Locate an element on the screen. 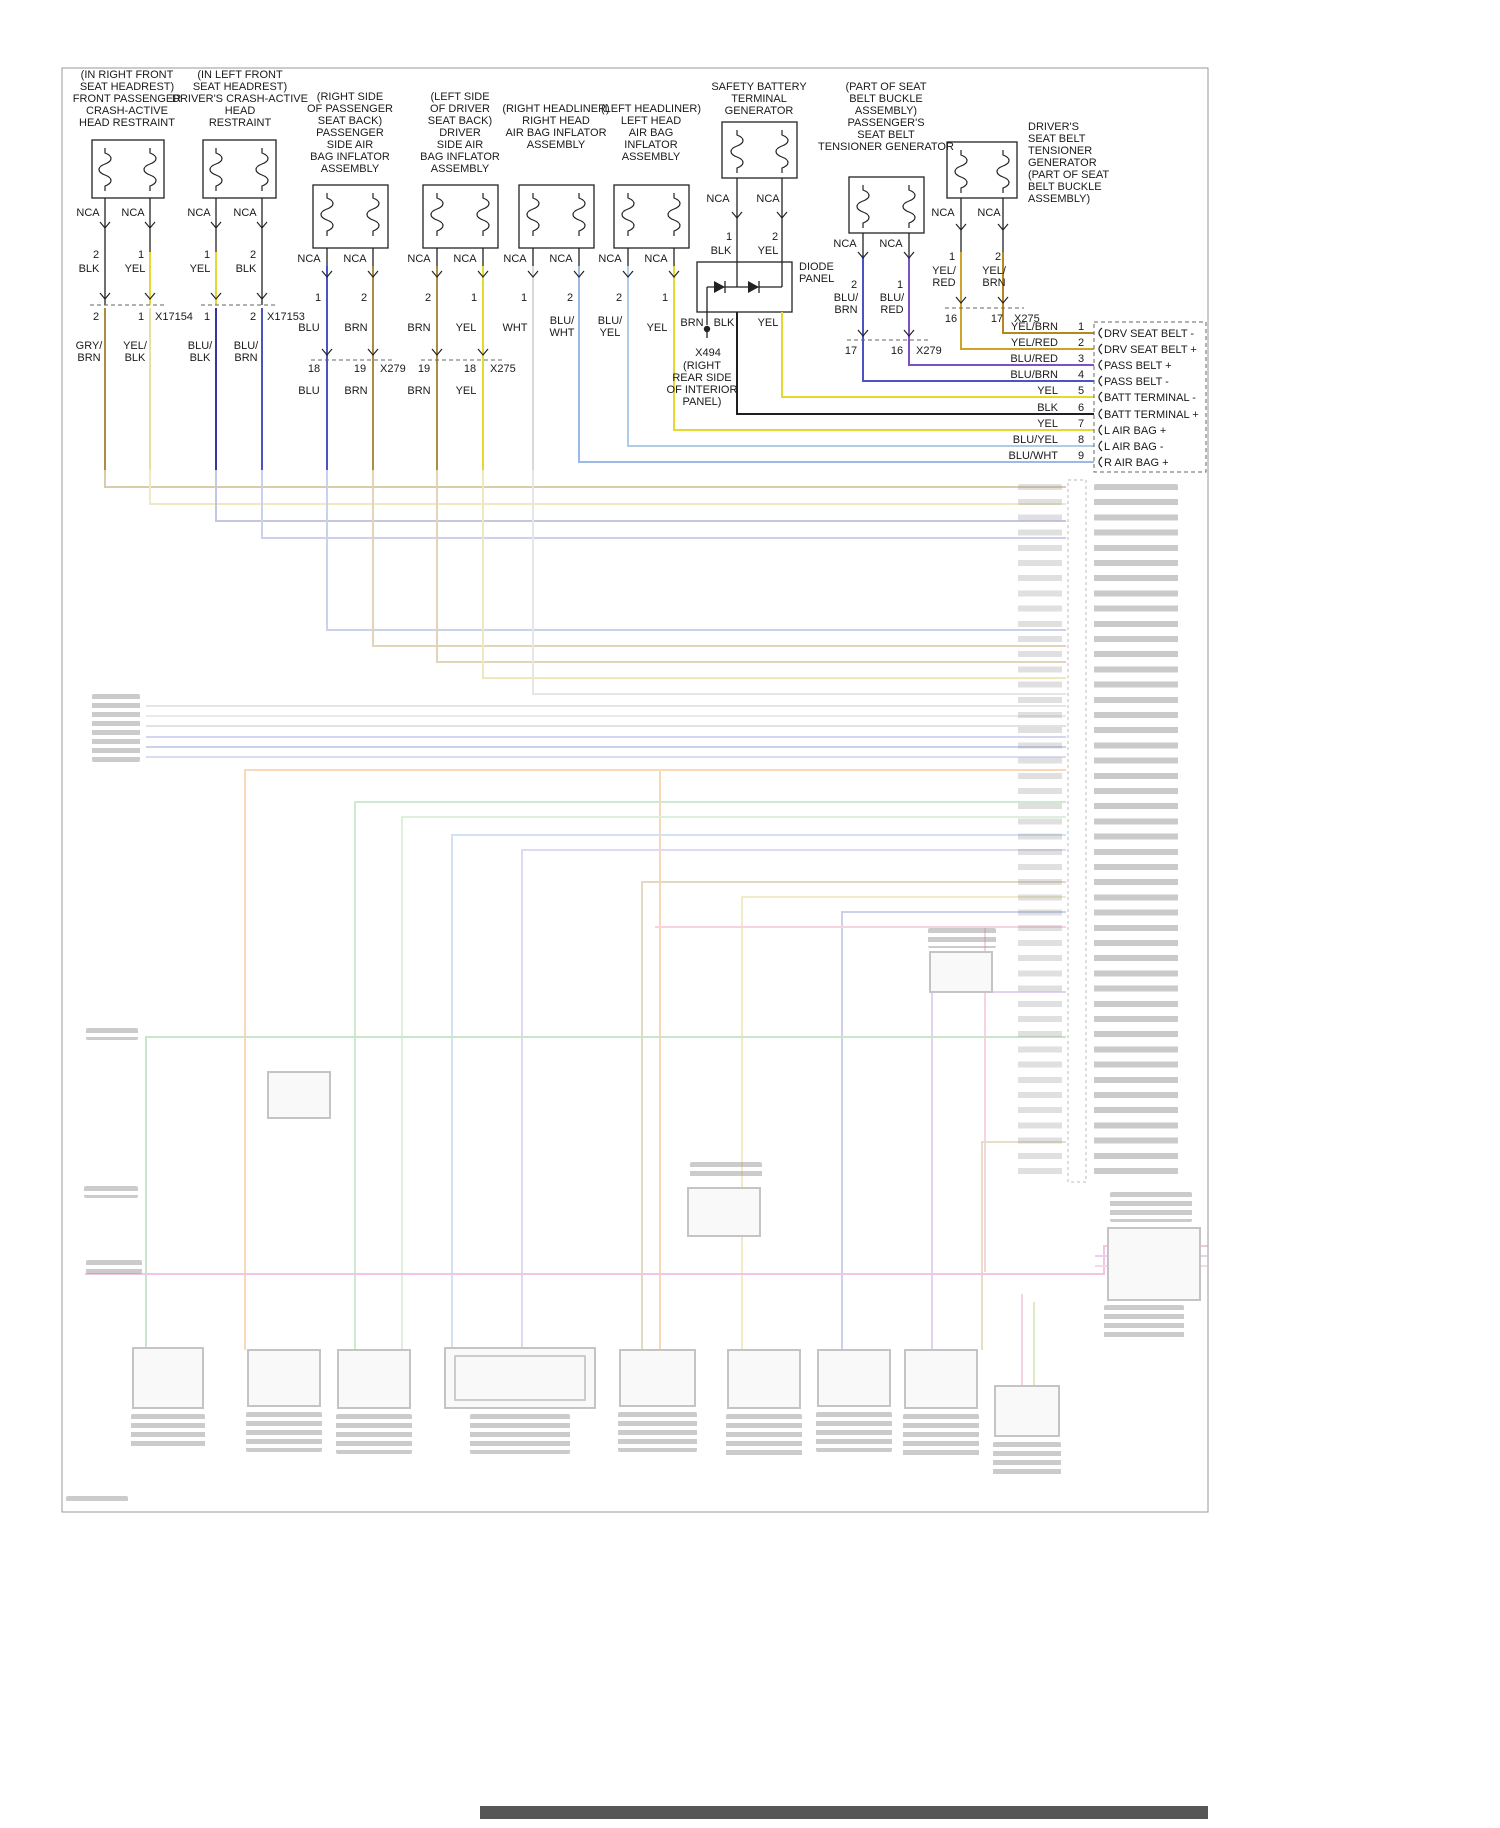 This screenshot has height=1828, width=1500. pin-number: 3 is located at coordinates (1081, 359).